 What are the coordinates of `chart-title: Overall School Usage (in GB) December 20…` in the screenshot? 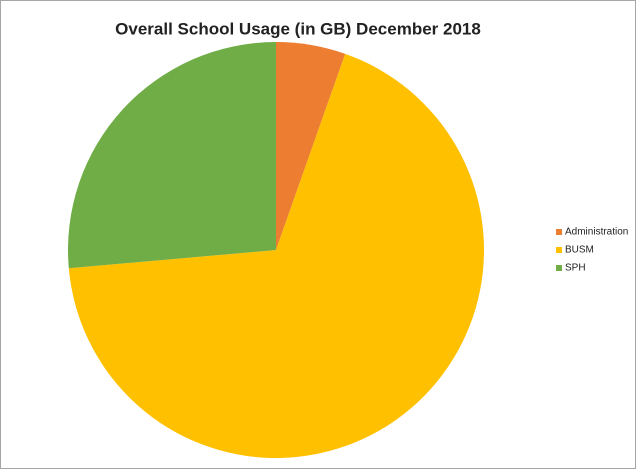 It's located at (298, 28).